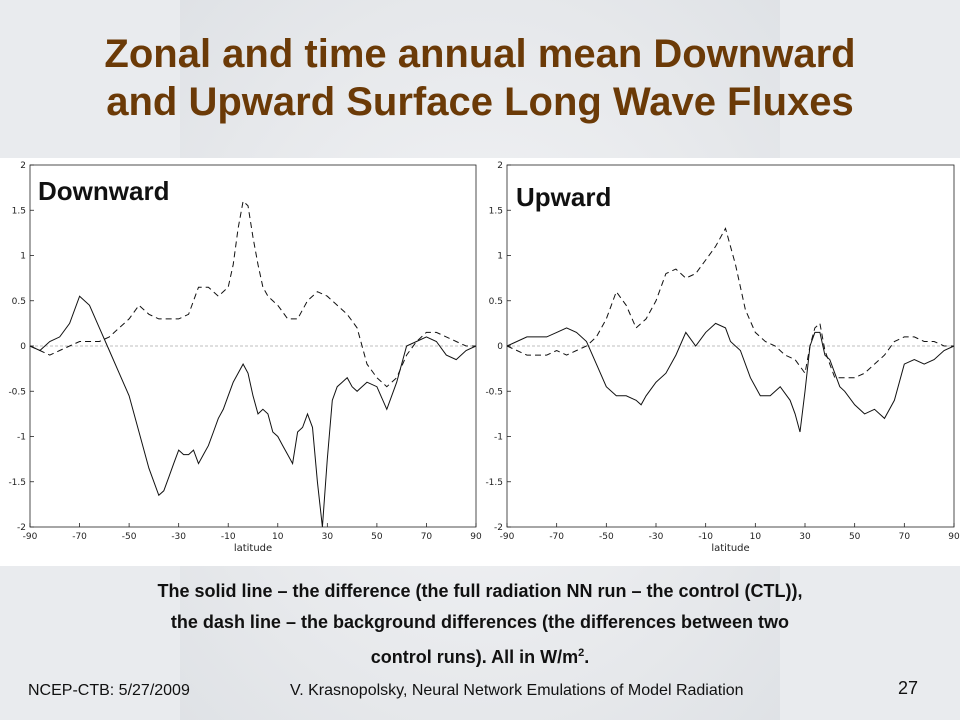 The height and width of the screenshot is (720, 960). What do you see at coordinates (581, 653) in the screenshot?
I see `caption-superscript: 2` at bounding box center [581, 653].